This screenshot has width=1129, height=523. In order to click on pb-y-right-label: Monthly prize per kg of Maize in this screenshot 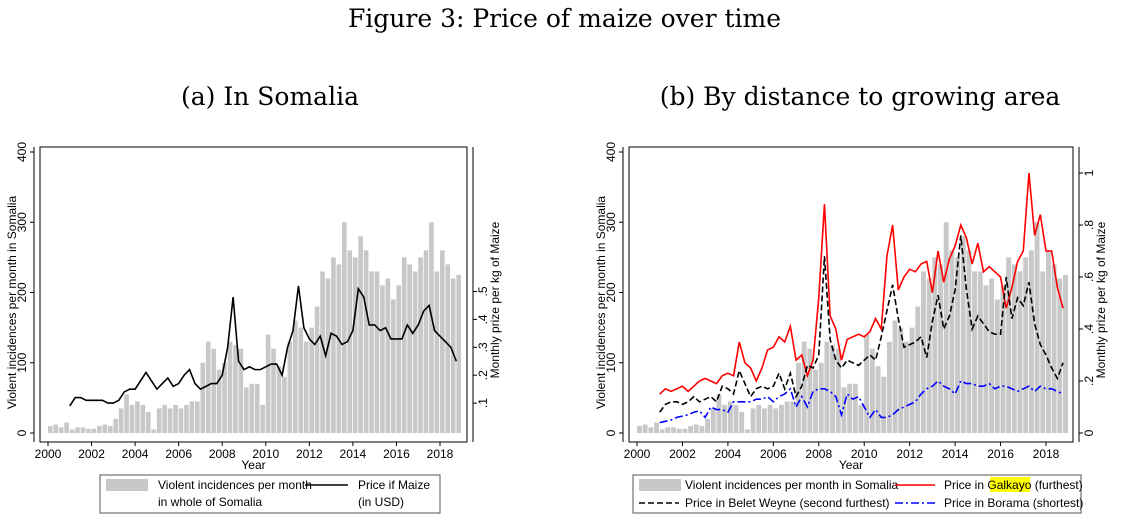, I will do `click(1101, 299)`.